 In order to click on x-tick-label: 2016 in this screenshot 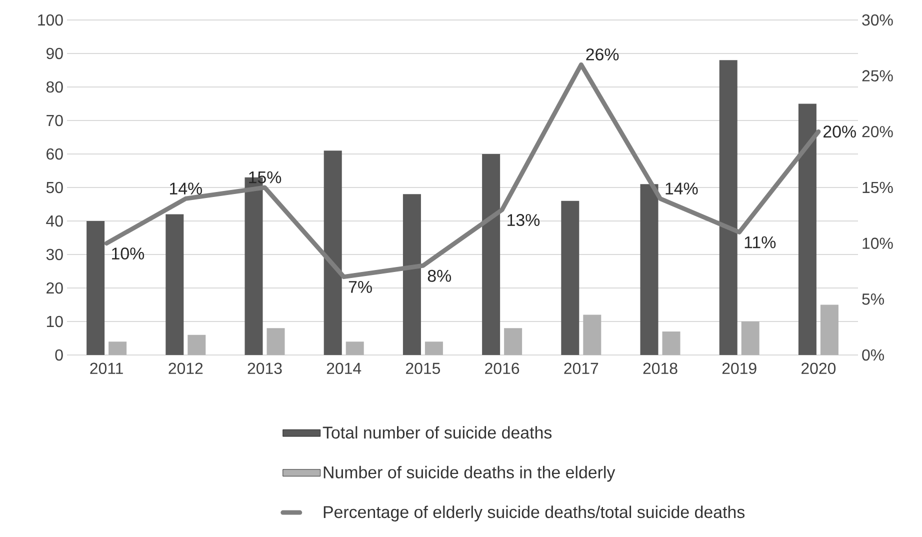, I will do `click(502, 368)`.